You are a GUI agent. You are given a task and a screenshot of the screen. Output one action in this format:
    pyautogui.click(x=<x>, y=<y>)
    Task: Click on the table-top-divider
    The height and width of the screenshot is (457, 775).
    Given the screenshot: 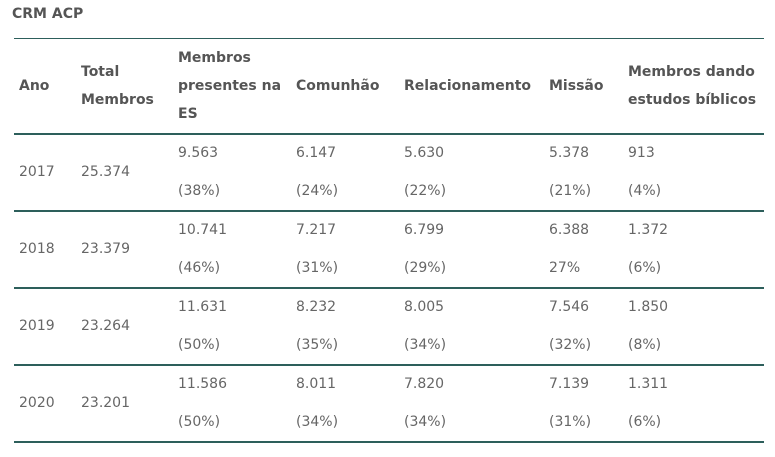 What is the action you would take?
    pyautogui.click(x=389, y=38)
    